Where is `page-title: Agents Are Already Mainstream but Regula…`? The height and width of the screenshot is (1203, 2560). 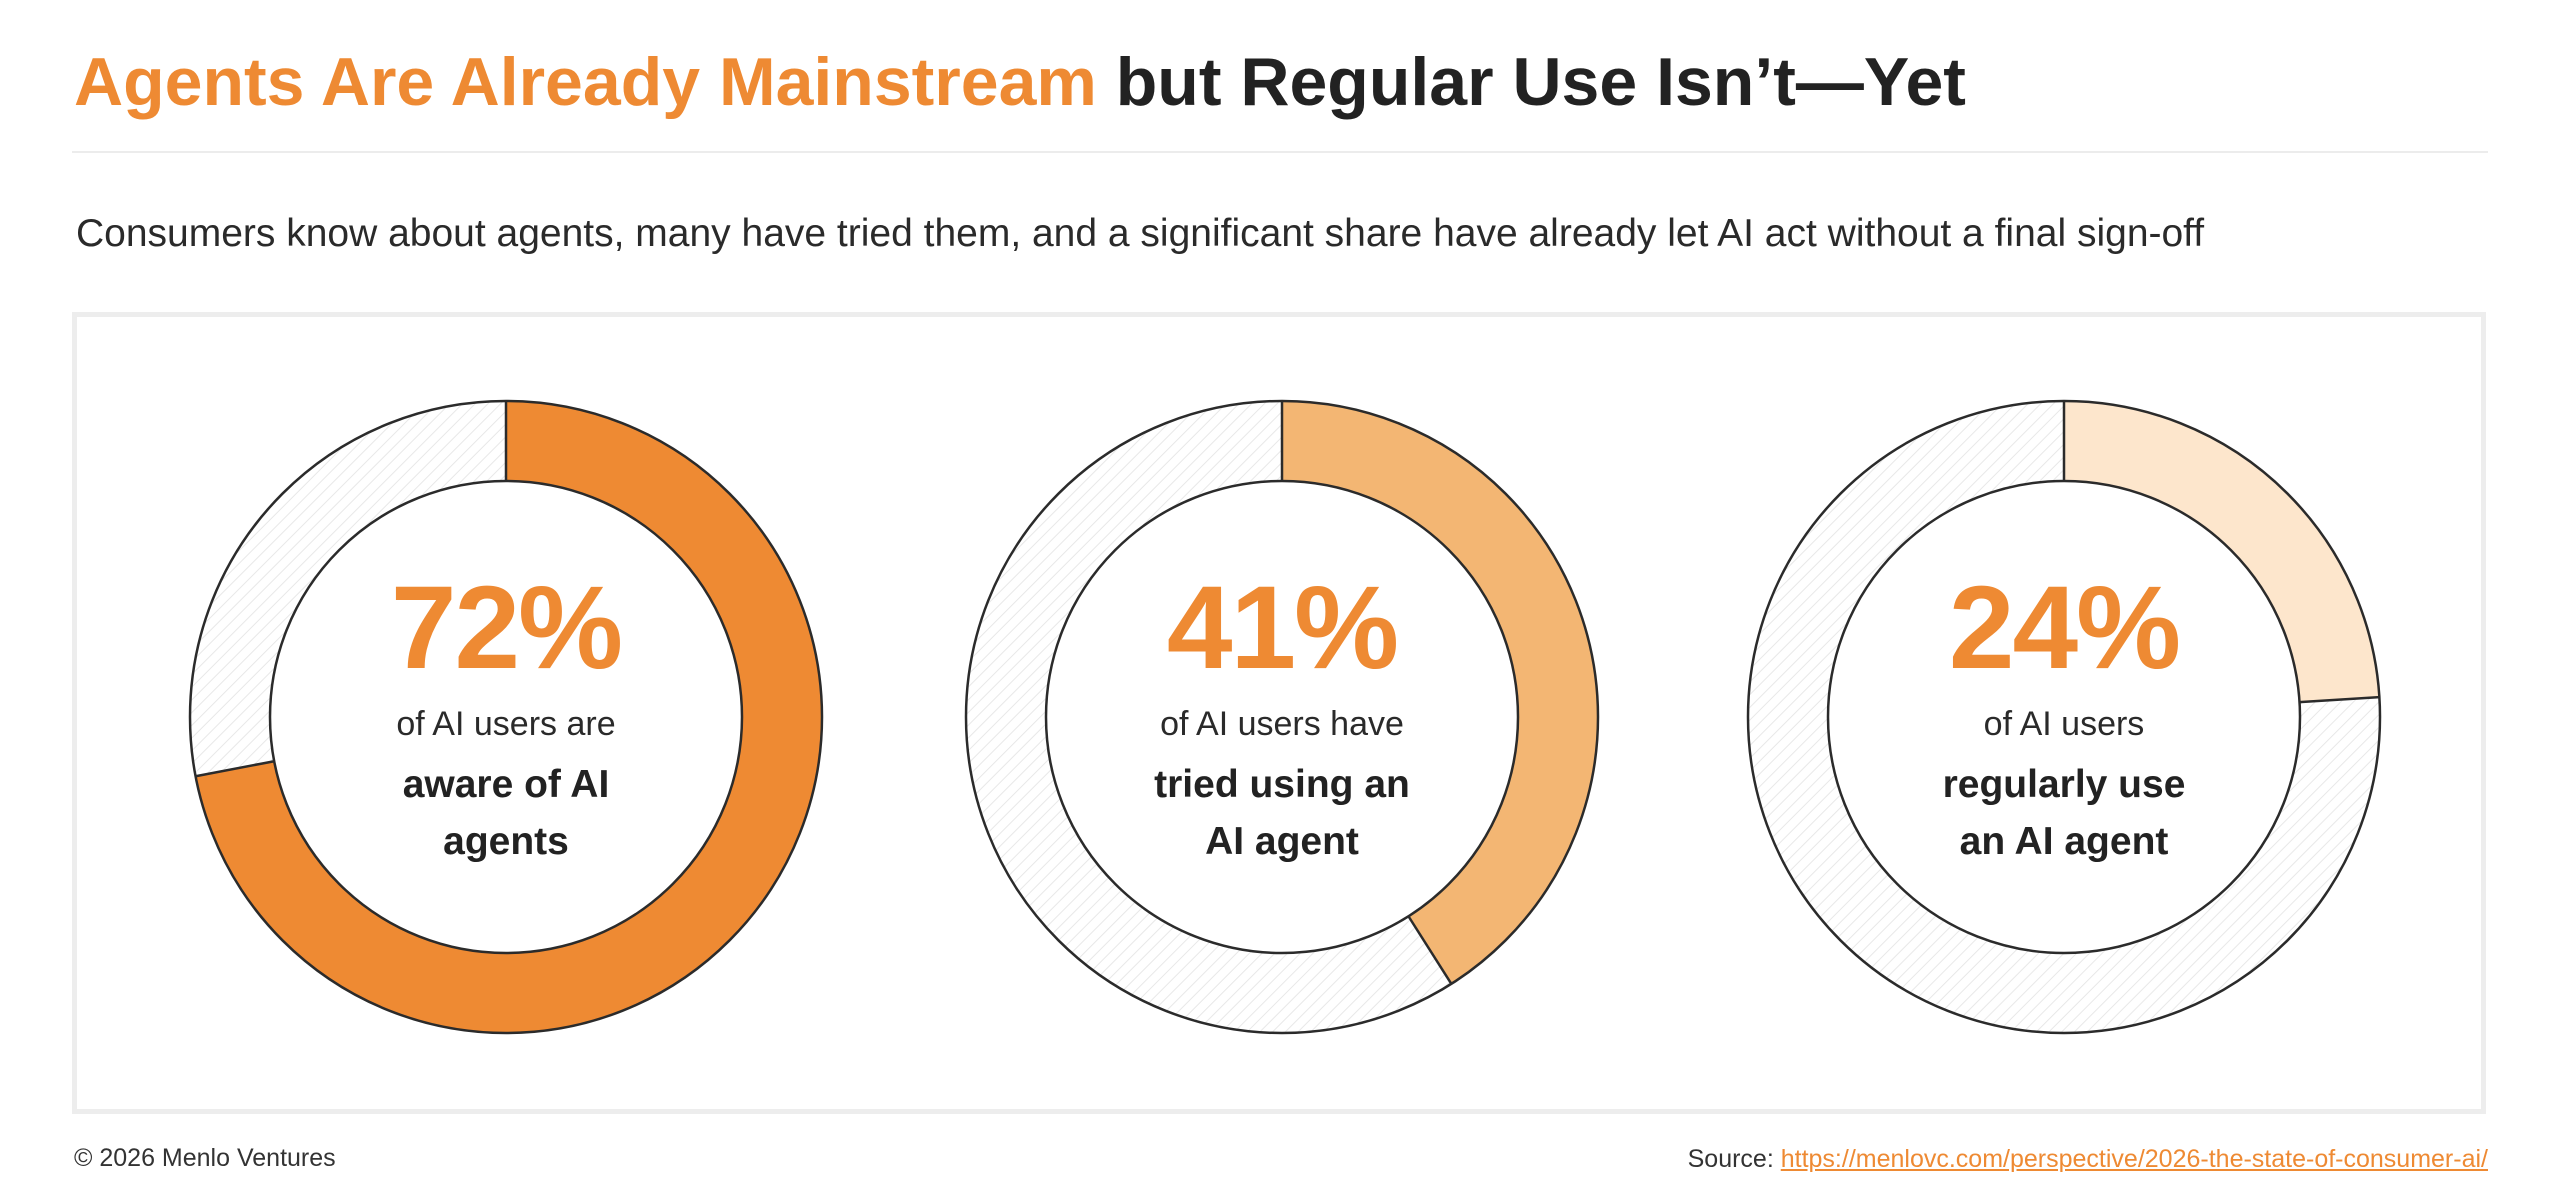
page-title: Agents Are Already Mainstream but Regula… is located at coordinates (1020, 82).